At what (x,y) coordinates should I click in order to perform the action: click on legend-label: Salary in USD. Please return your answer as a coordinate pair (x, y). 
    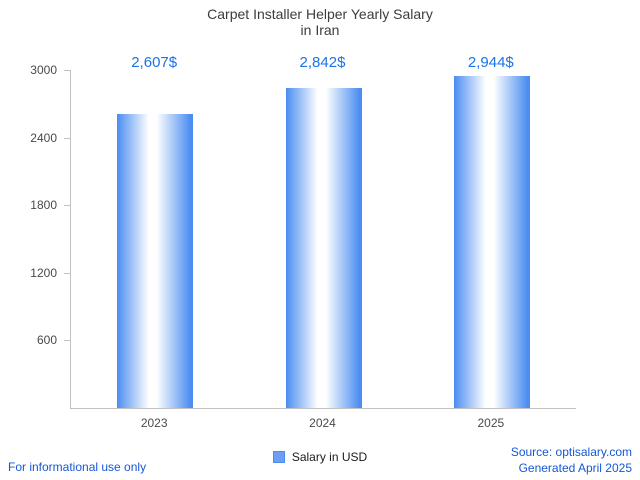
    Looking at the image, I should click on (329, 457).